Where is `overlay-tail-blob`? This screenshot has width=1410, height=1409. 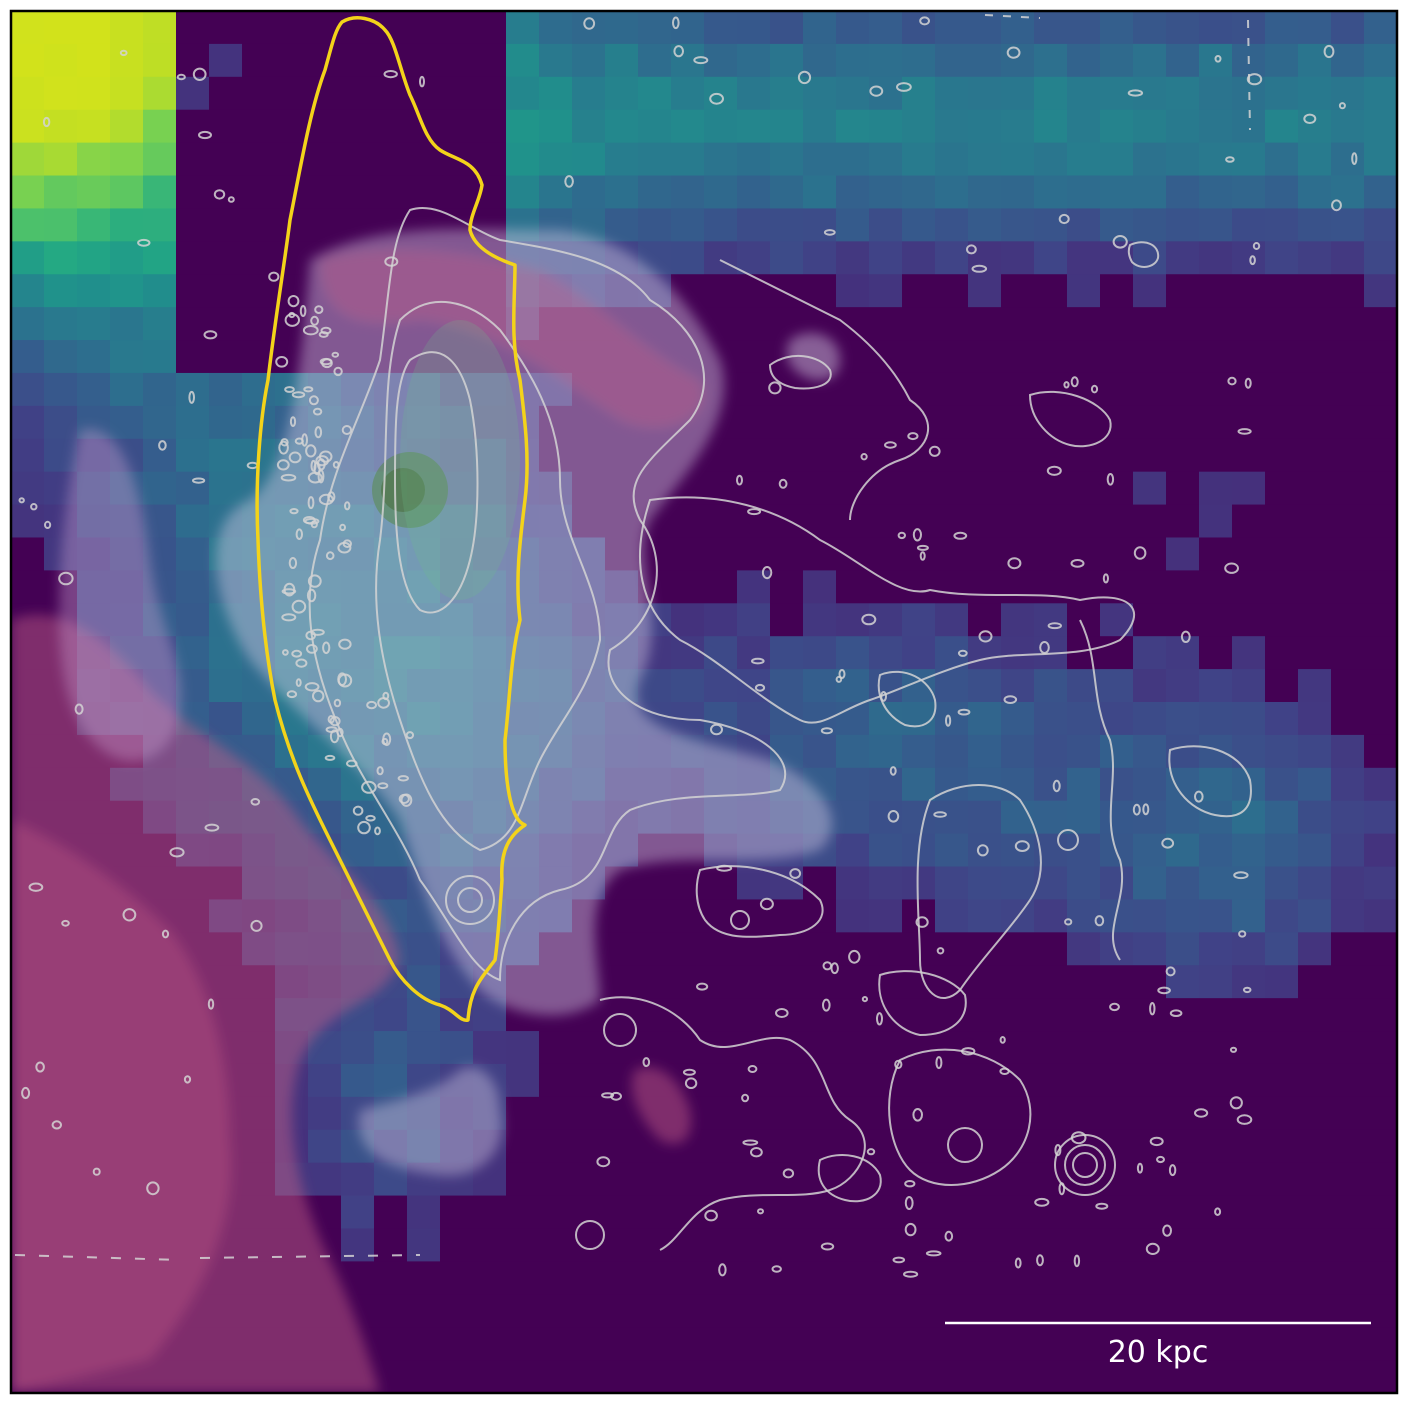 overlay-tail-blob is located at coordinates (430, 1121).